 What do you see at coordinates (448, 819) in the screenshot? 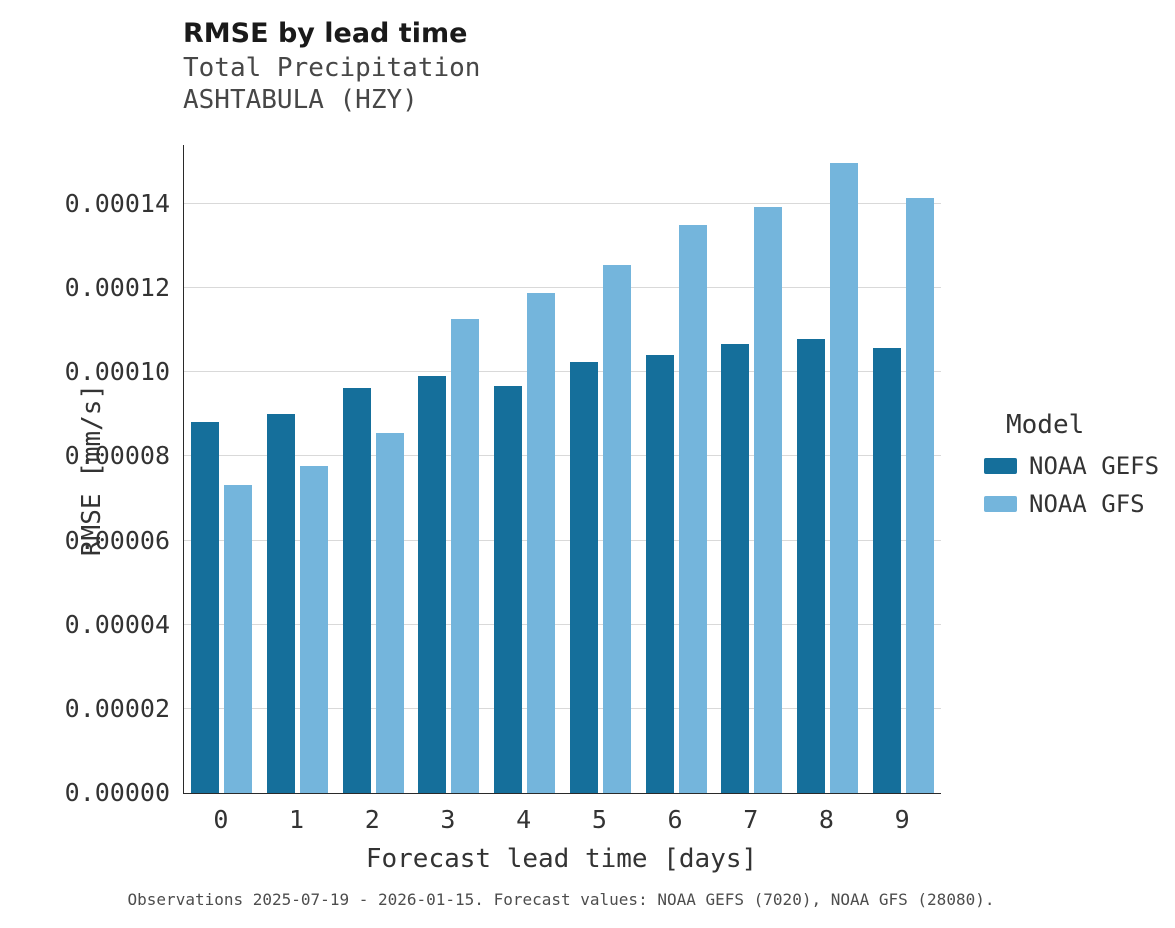
I see `x-tick-label: 3` at bounding box center [448, 819].